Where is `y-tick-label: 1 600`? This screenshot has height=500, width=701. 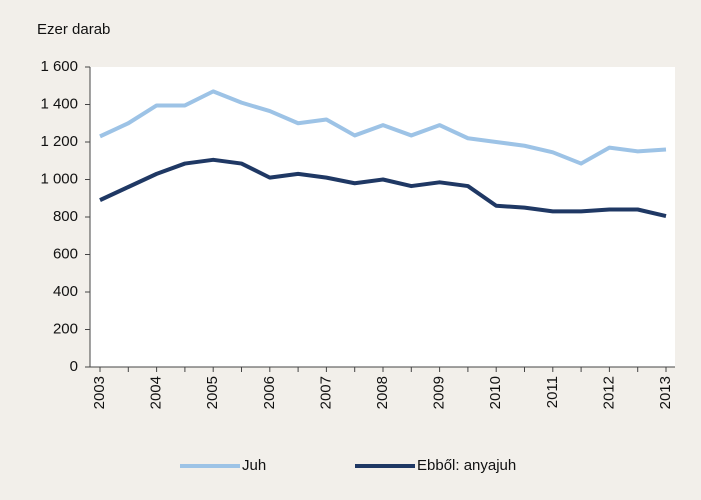 y-tick-label: 1 600 is located at coordinates (59, 66).